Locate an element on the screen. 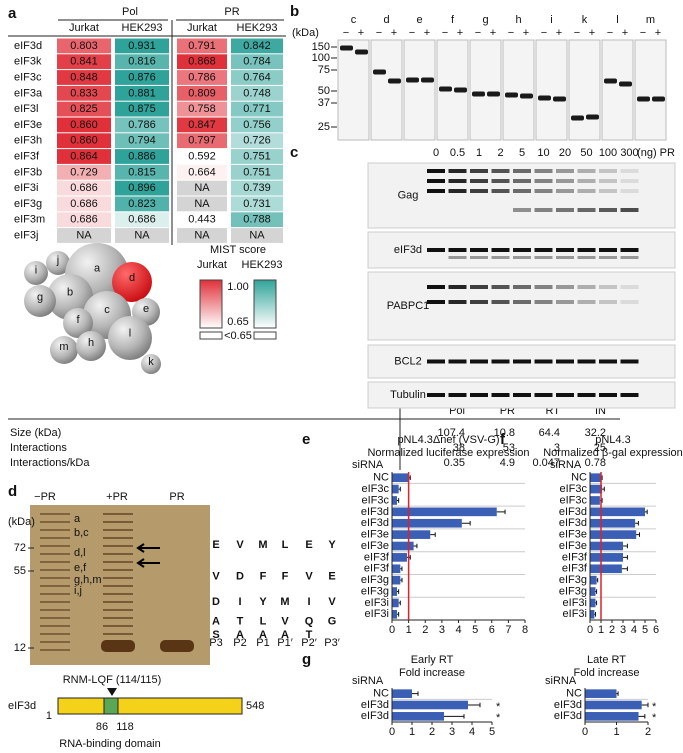  row-label: eIF3l is located at coordinates (26, 109).